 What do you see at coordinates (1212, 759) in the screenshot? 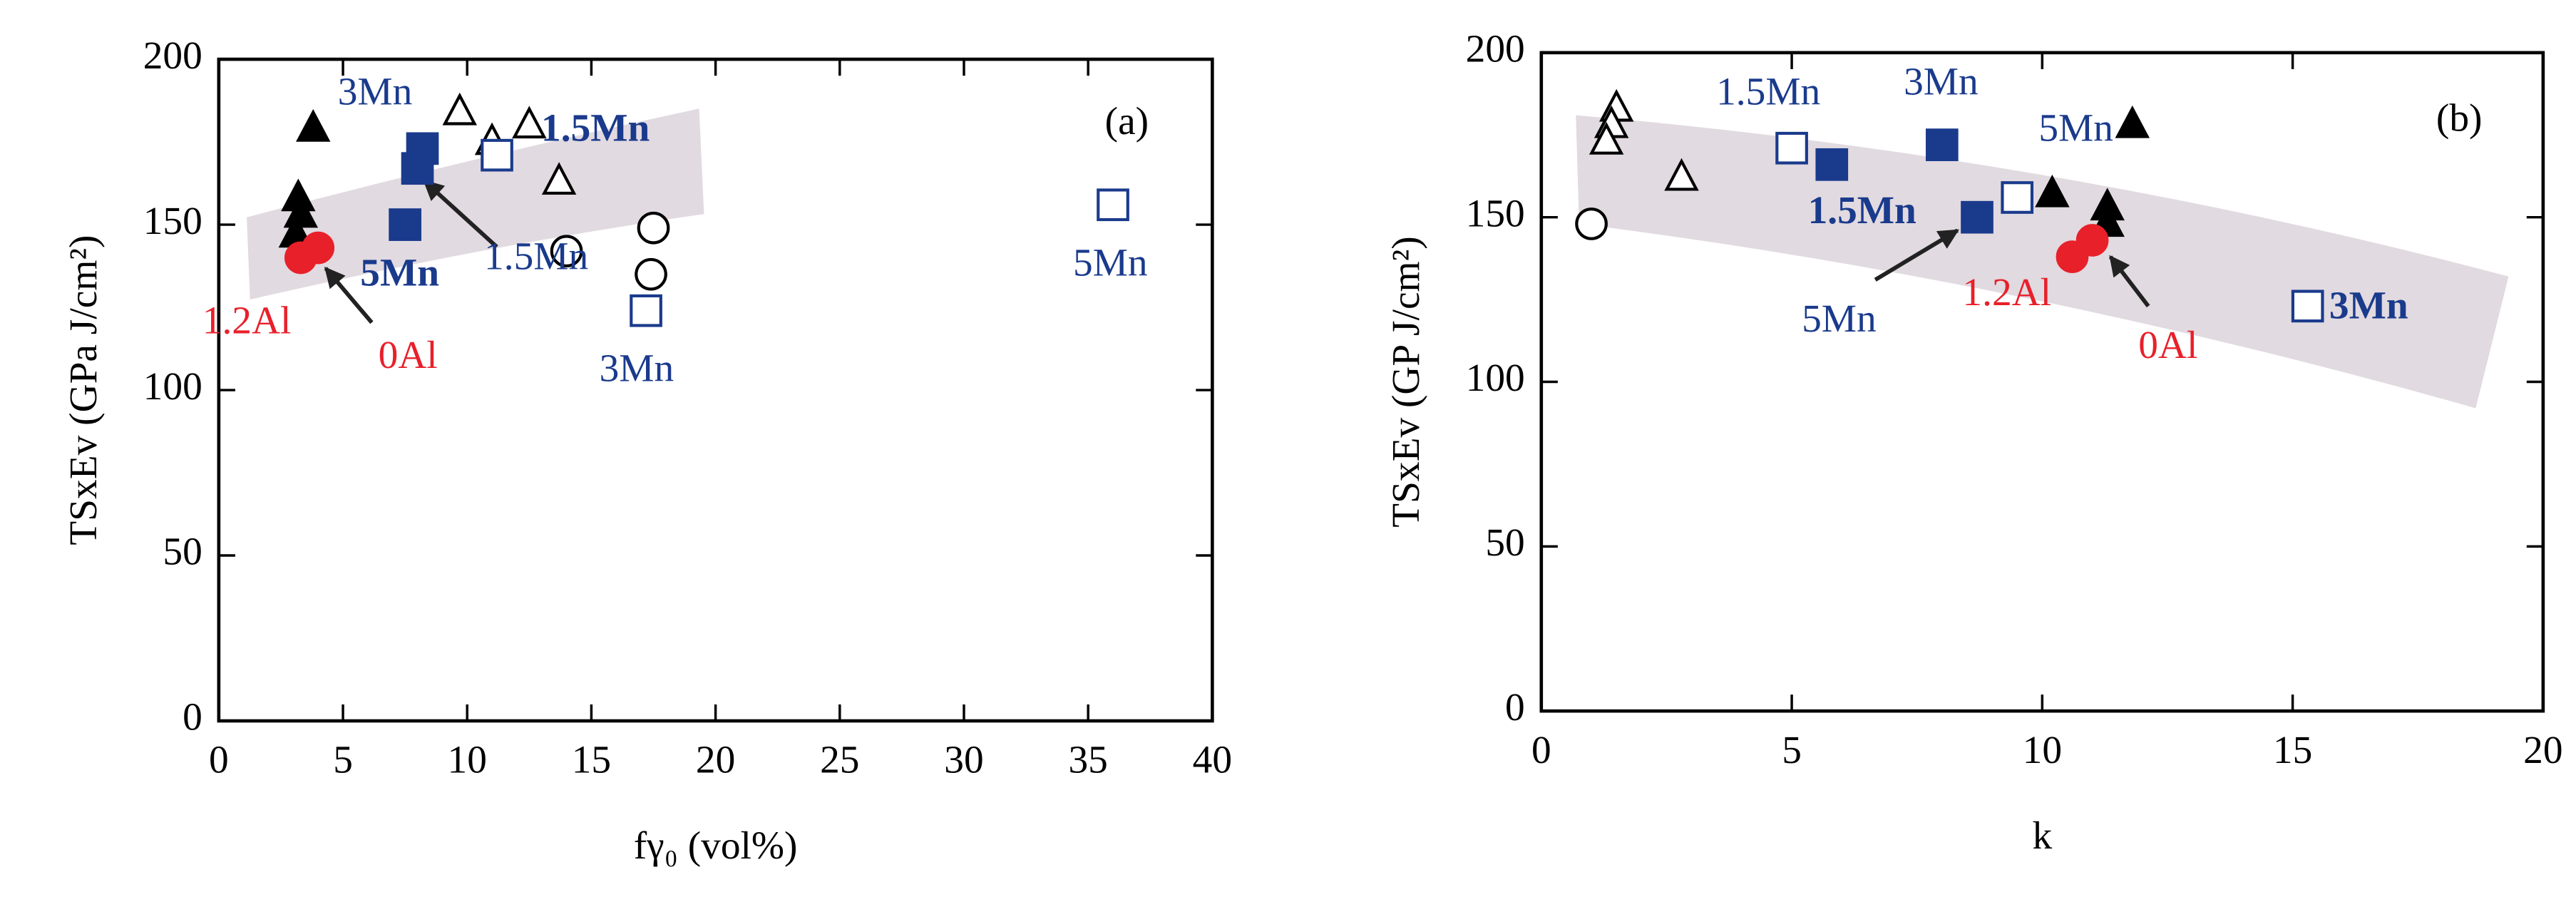
I see `x-tick-label: 40` at bounding box center [1212, 759].